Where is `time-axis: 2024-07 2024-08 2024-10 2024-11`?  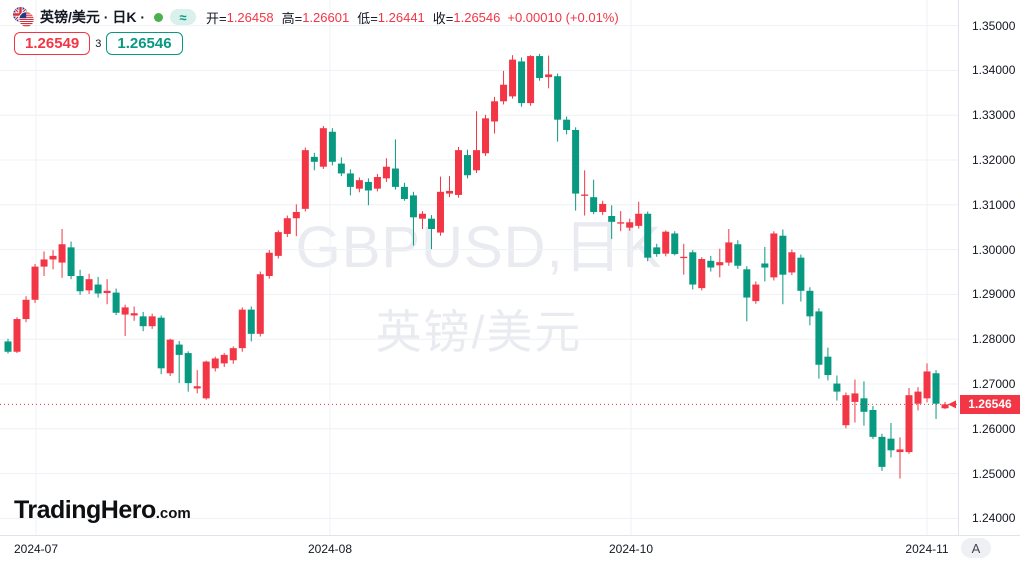
time-axis: 2024-07 2024-08 2024-10 2024-11 is located at coordinates (510, 549).